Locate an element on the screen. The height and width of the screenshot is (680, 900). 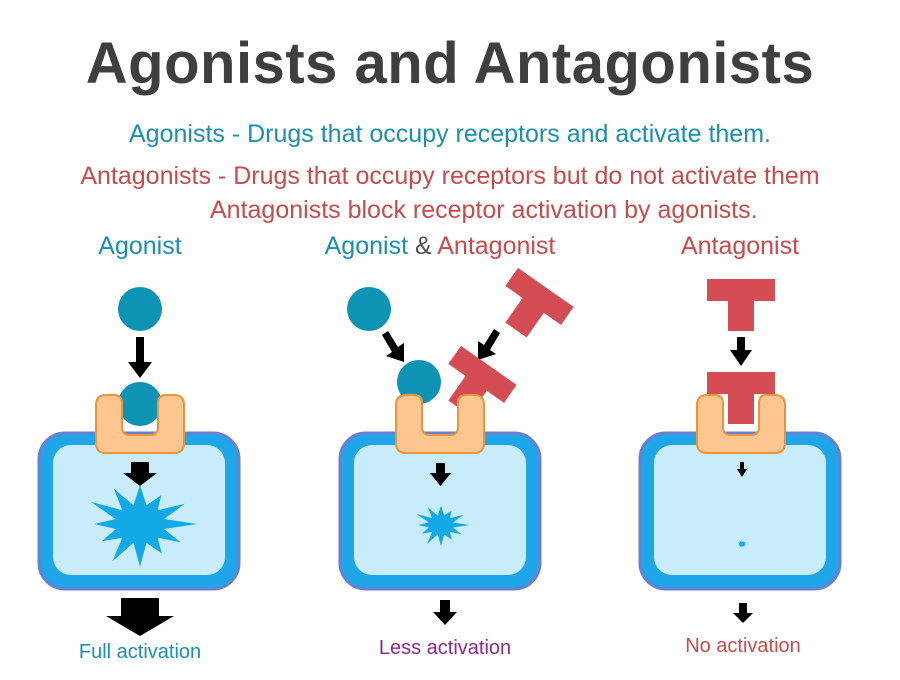
cell-antagonist is located at coordinates (740, 511).